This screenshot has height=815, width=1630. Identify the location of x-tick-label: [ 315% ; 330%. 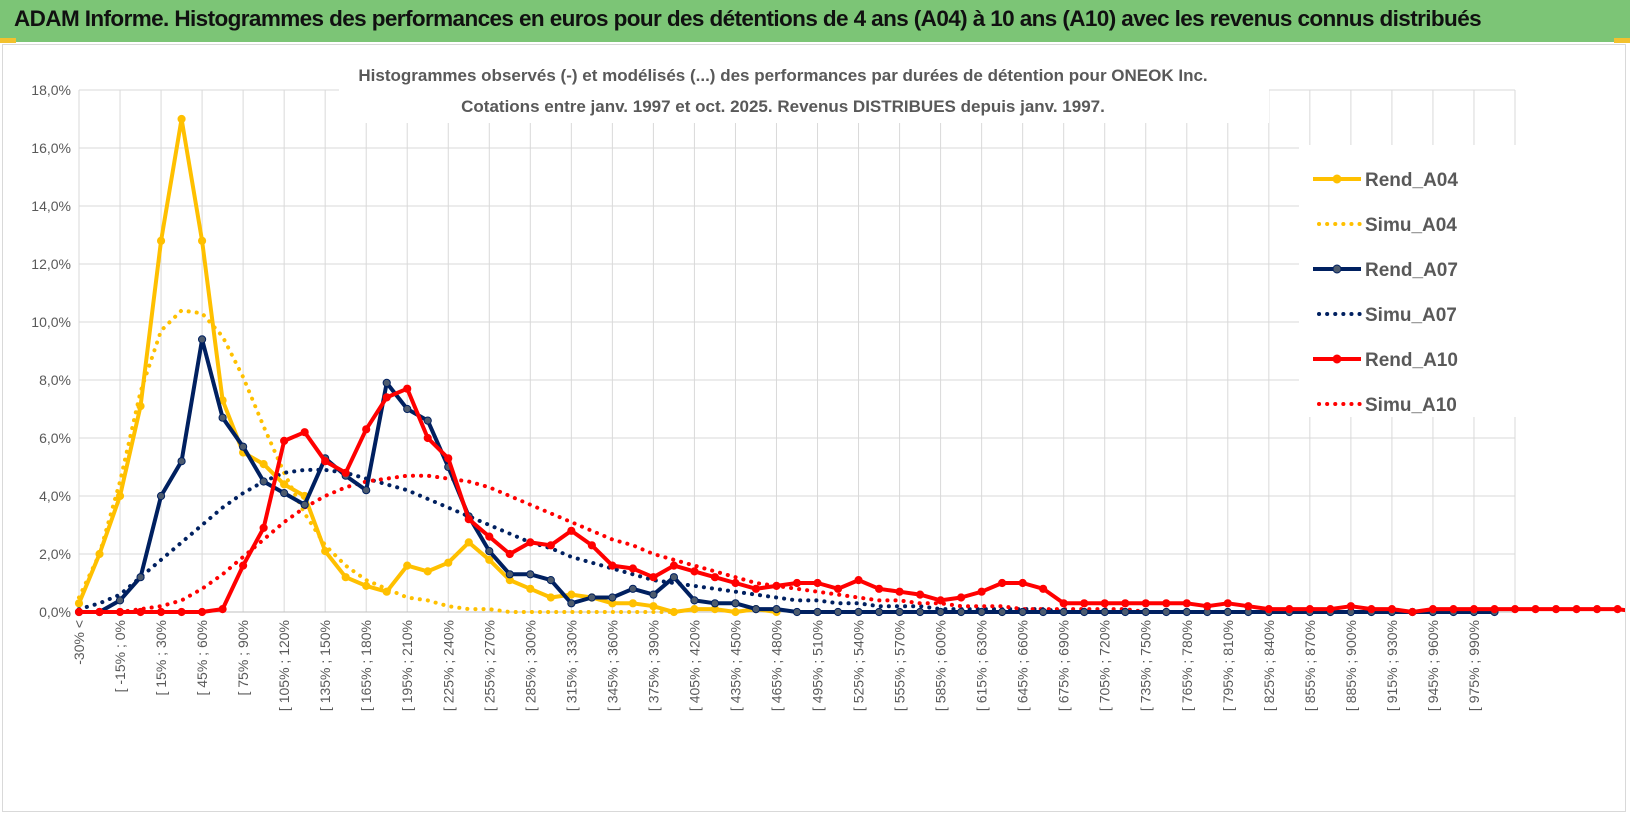
(571, 665).